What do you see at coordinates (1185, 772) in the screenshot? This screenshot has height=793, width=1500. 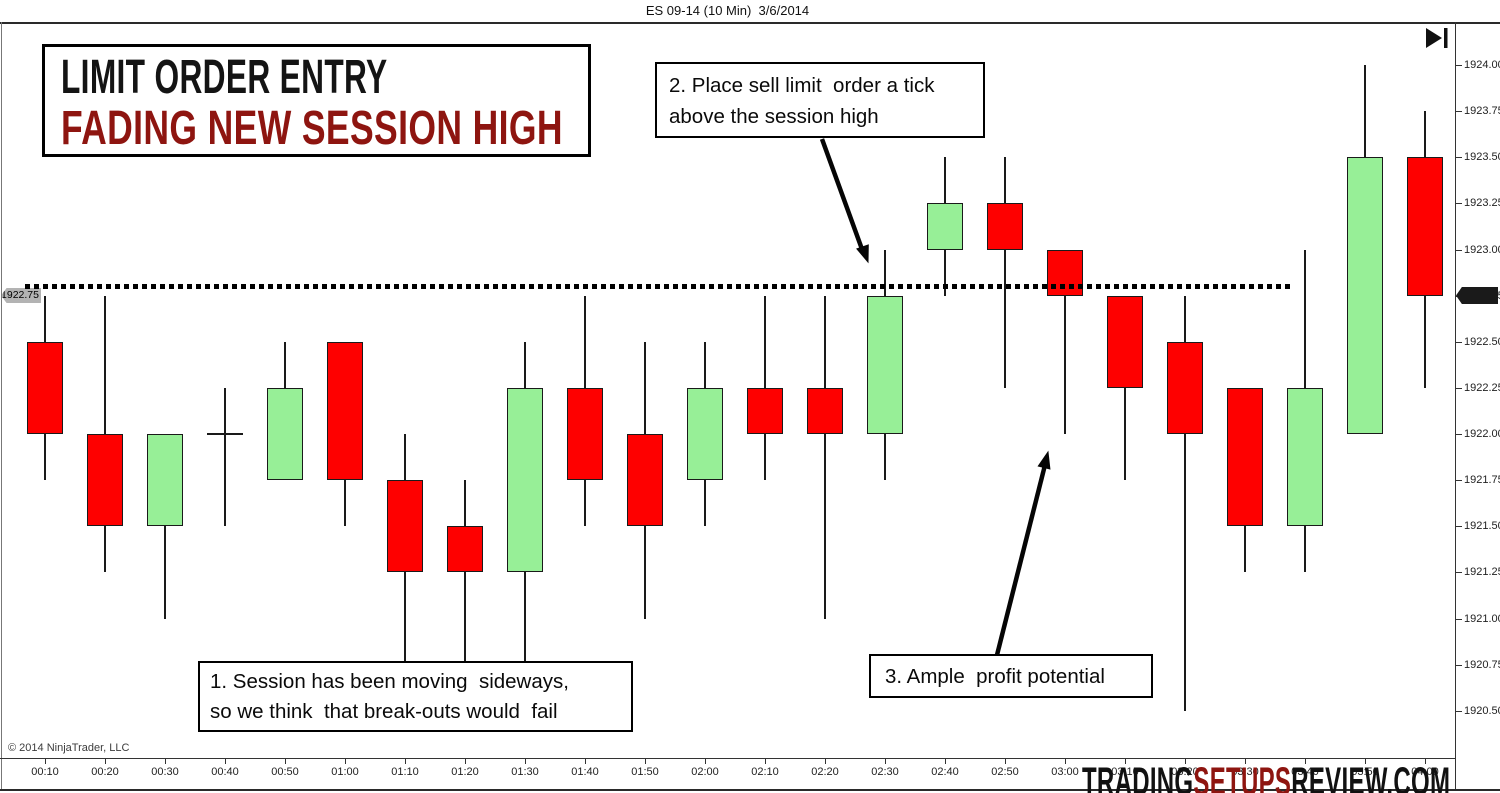 I see `time-label-03:20: 03:20` at bounding box center [1185, 772].